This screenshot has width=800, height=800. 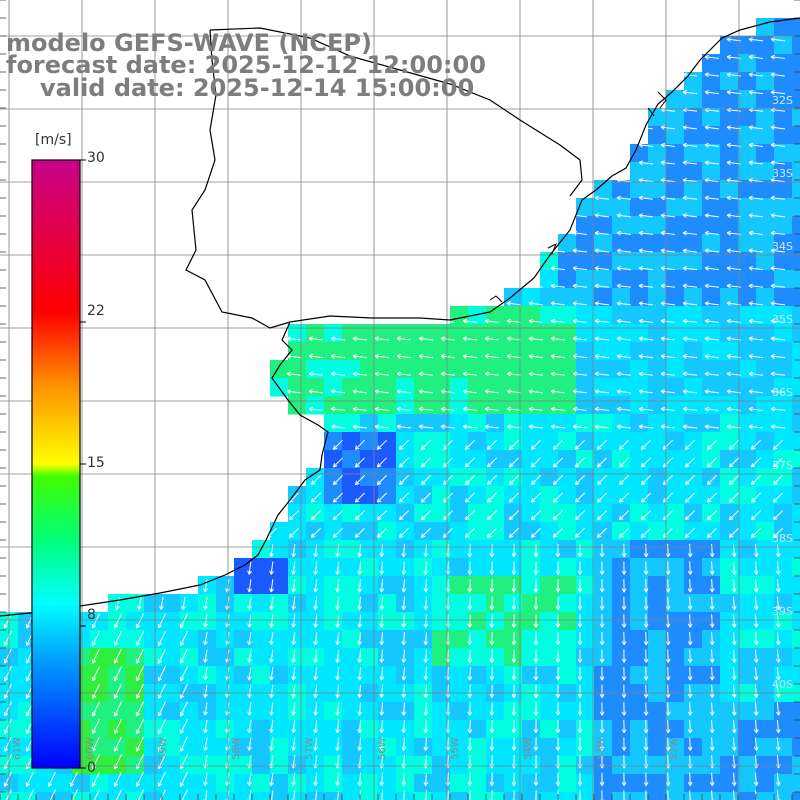 What do you see at coordinates (674, 748) in the screenshot?
I see `longitude-label: 52W` at bounding box center [674, 748].